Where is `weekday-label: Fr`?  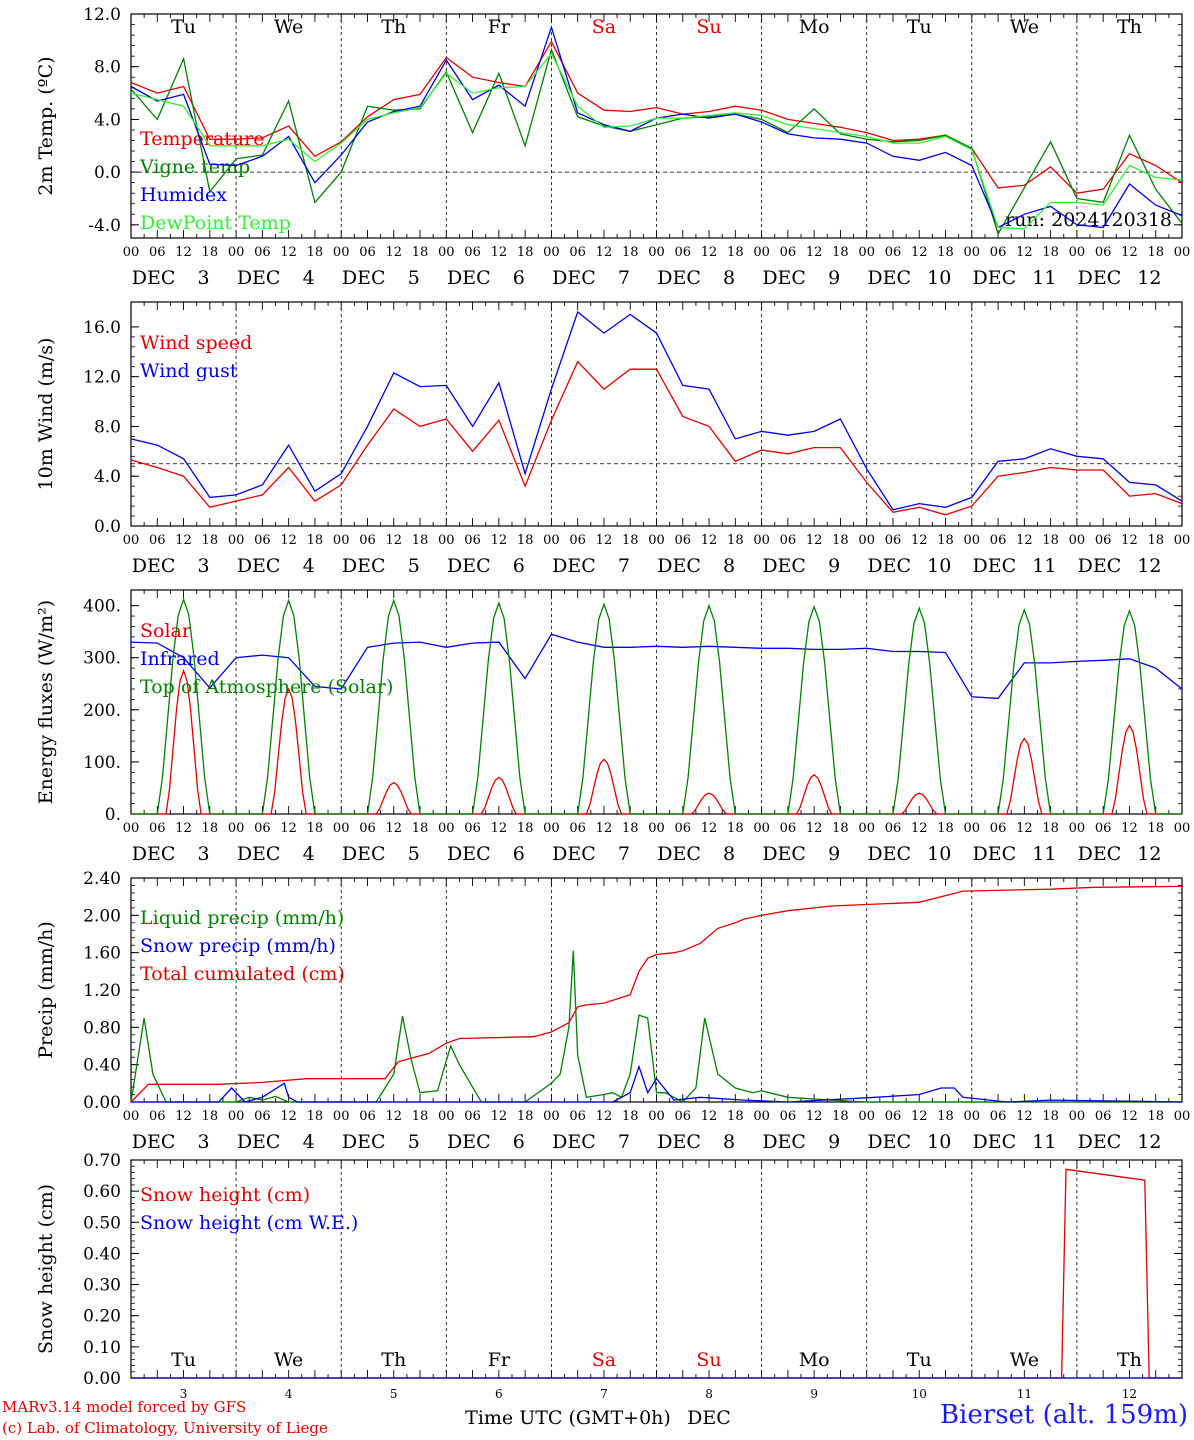 weekday-label: Fr is located at coordinates (499, 1360).